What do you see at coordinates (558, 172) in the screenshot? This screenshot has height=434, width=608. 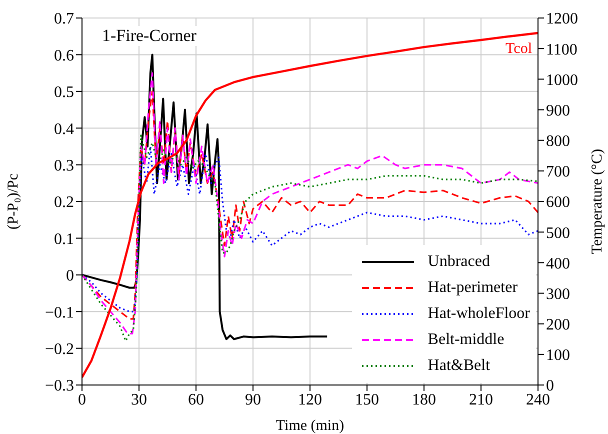 I see `y2-tick-label: 700` at bounding box center [558, 172].